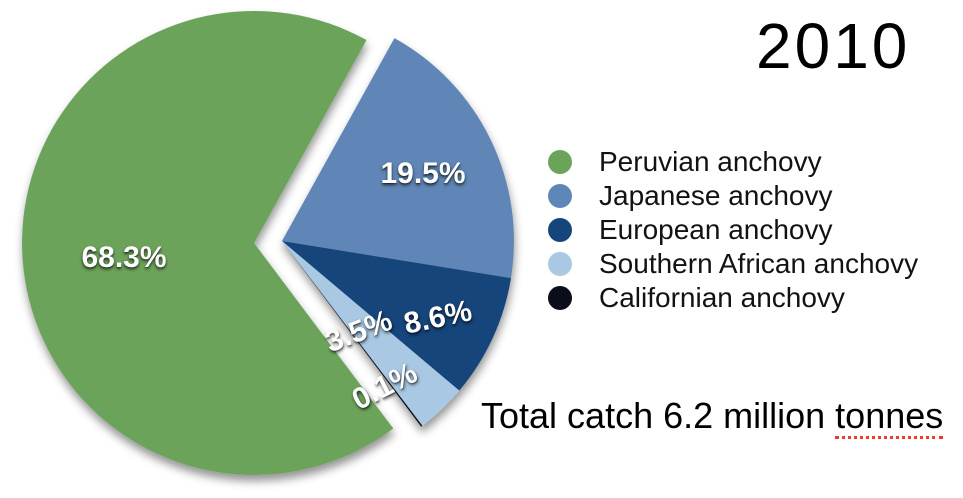  I want to click on legend-dot-peruvian, so click(560, 162).